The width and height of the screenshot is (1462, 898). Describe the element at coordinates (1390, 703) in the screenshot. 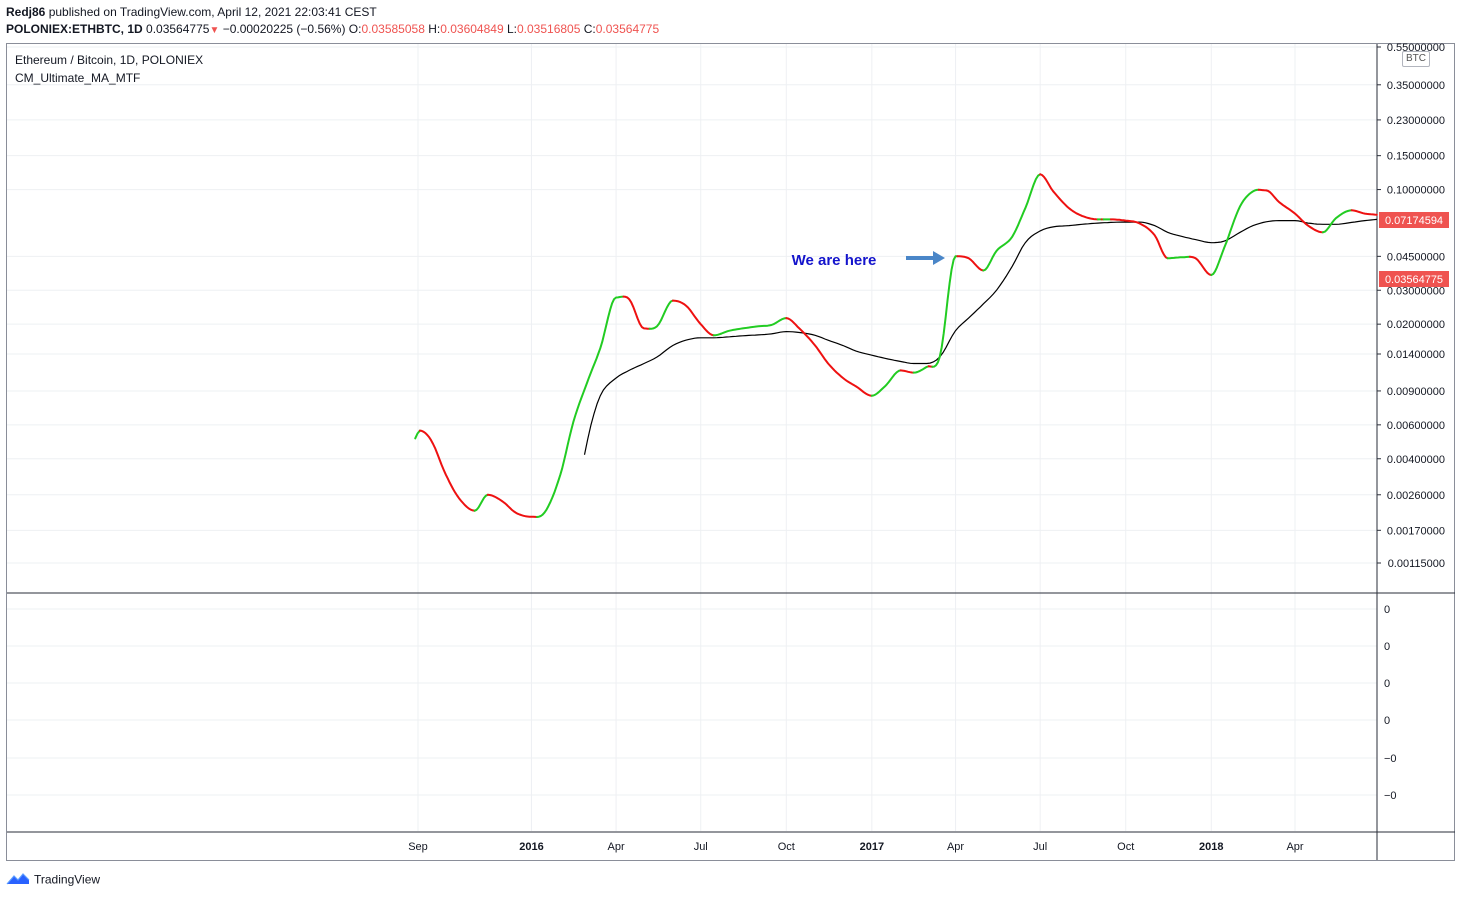

I see `indicator-axis-ticks: 0 0 0 0 −0 −0` at that location.